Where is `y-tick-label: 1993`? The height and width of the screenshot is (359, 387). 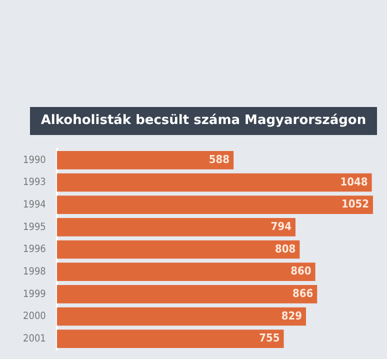 y-tick-label: 1993 is located at coordinates (34, 182).